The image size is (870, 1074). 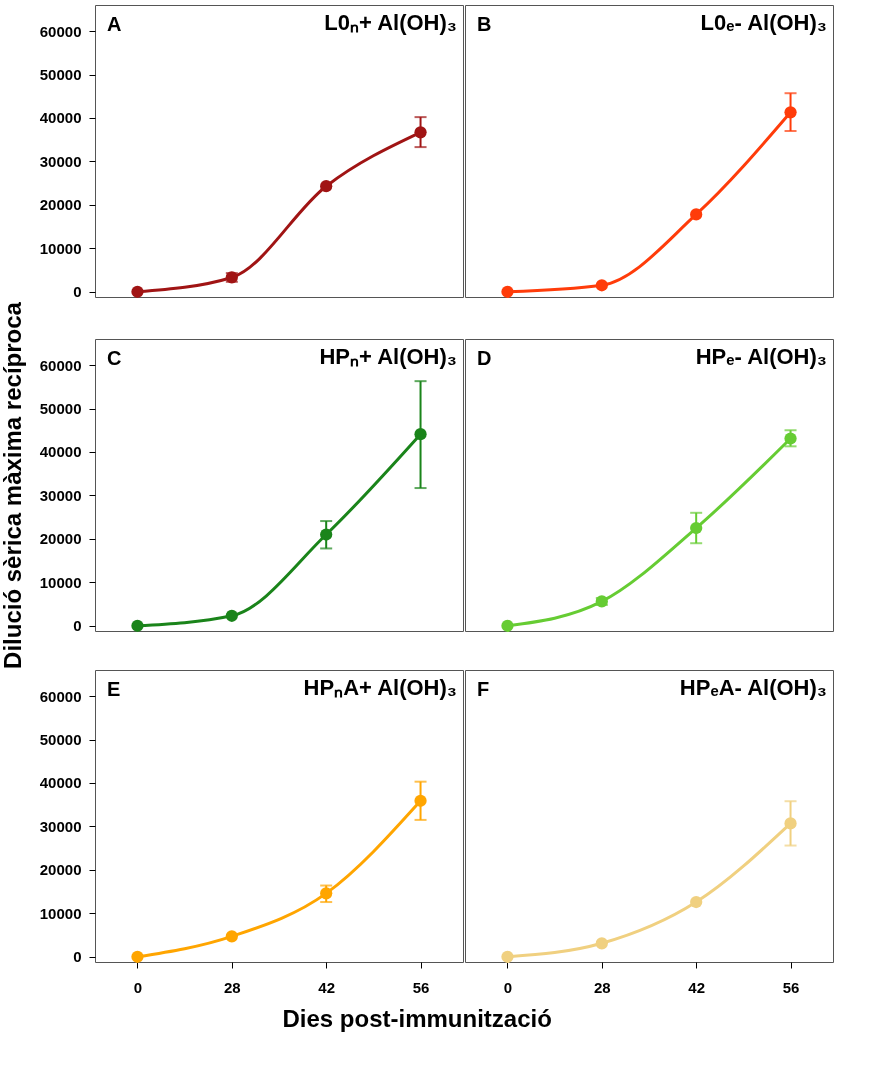 What do you see at coordinates (114, 689) in the screenshot?
I see `annotation: E` at bounding box center [114, 689].